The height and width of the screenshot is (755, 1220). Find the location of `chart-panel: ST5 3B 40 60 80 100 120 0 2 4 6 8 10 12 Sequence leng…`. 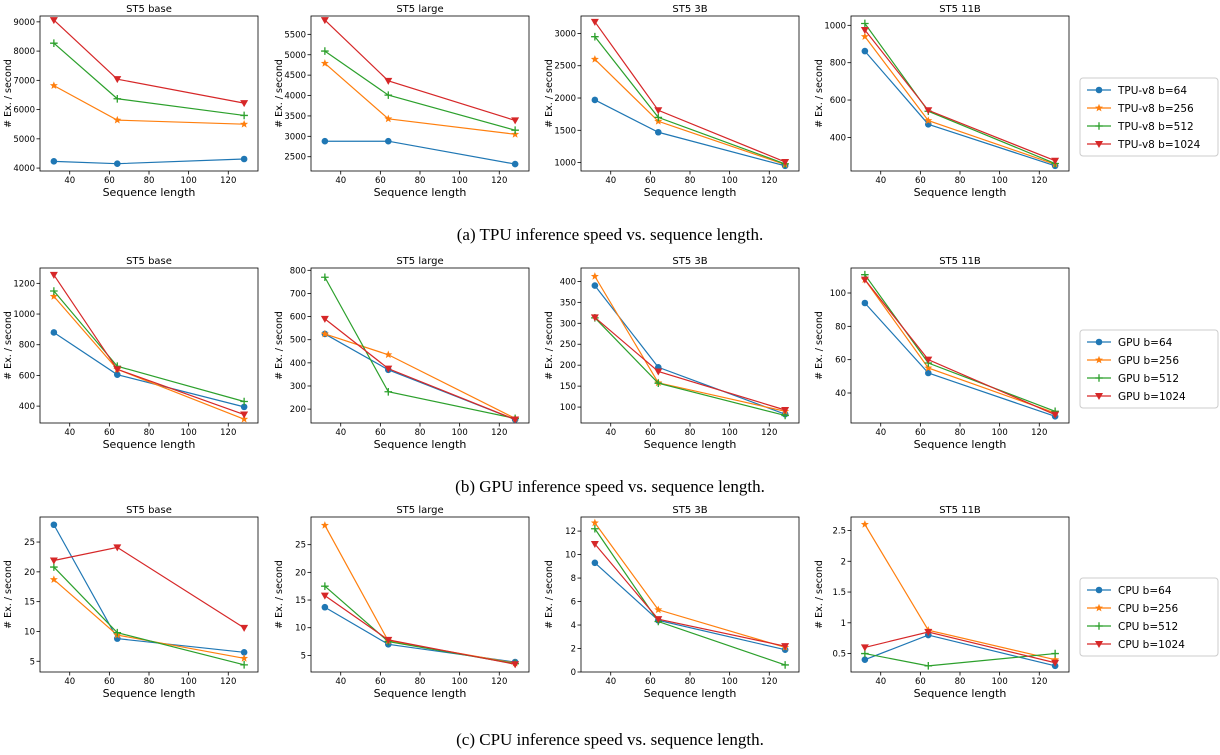

chart-panel: ST5 3B 40 60 80 100 120 0 2 4 6 8 10 12 Sequence leng… is located at coordinates (672, 602).